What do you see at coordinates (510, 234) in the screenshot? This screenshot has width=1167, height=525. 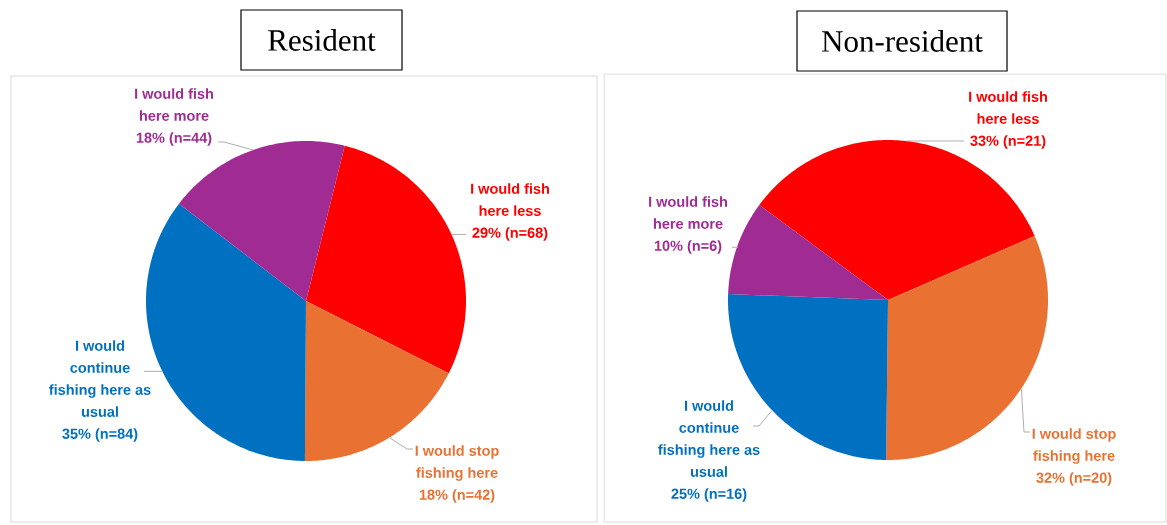 I see `data-label: 29% (n=68)` at bounding box center [510, 234].